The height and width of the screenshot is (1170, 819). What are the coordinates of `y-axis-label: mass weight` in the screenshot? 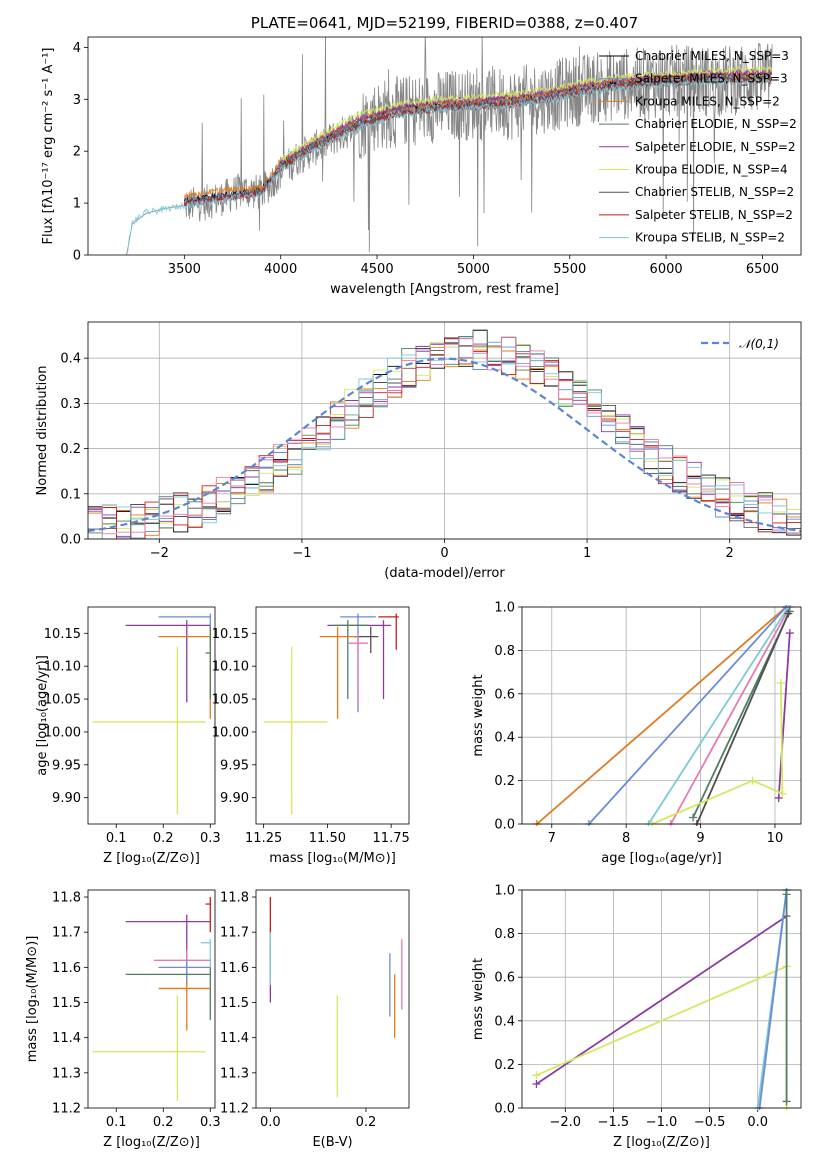 It's located at (478, 999).